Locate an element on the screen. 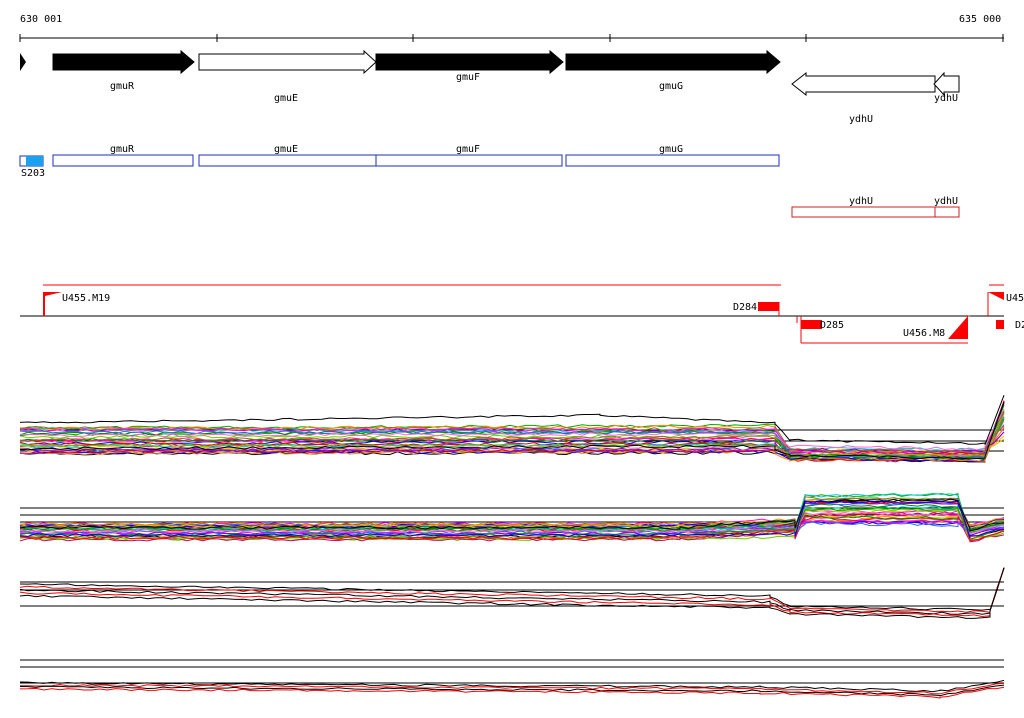 The height and width of the screenshot is (718, 1024). annotation-box-ydhu-small is located at coordinates (947, 212).